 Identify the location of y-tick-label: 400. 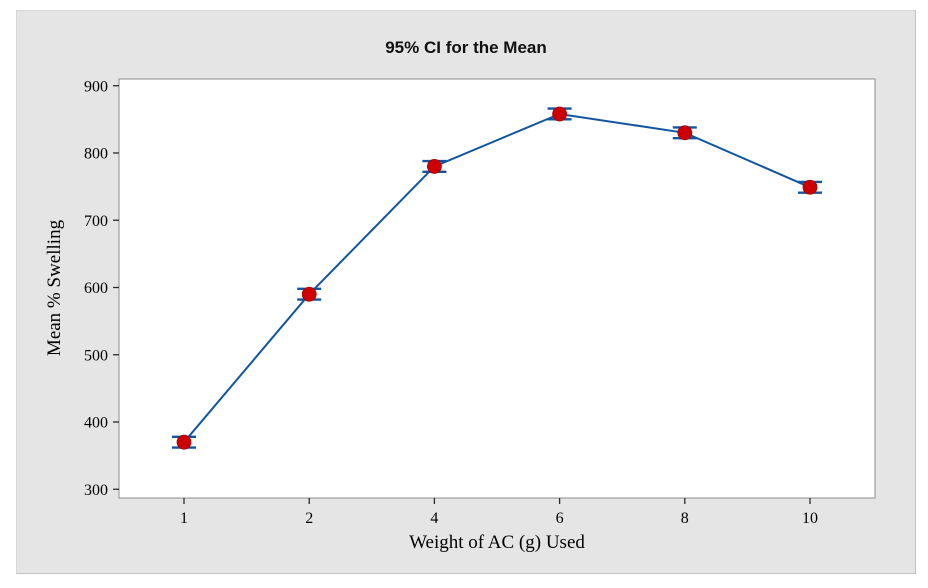
(96, 423).